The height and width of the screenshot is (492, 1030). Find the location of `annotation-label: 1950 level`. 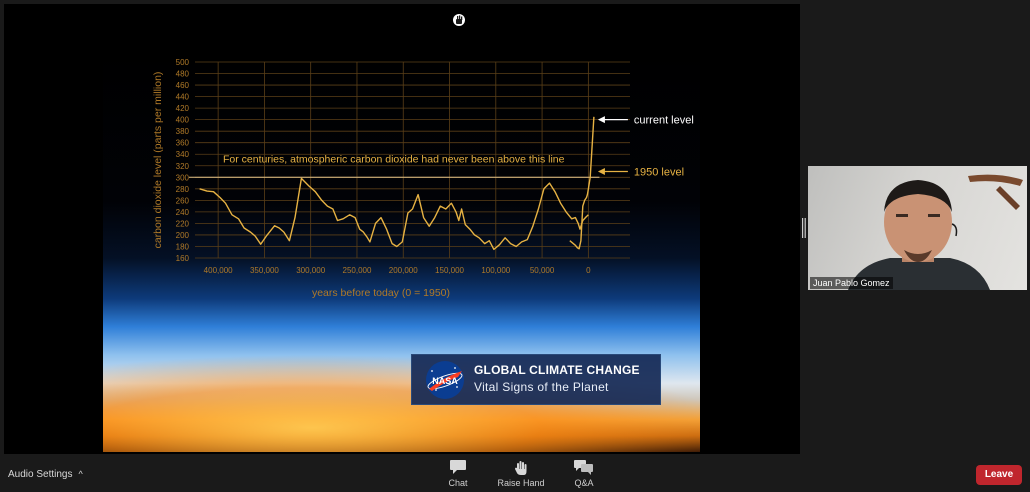

annotation-label: 1950 level is located at coordinates (659, 173).